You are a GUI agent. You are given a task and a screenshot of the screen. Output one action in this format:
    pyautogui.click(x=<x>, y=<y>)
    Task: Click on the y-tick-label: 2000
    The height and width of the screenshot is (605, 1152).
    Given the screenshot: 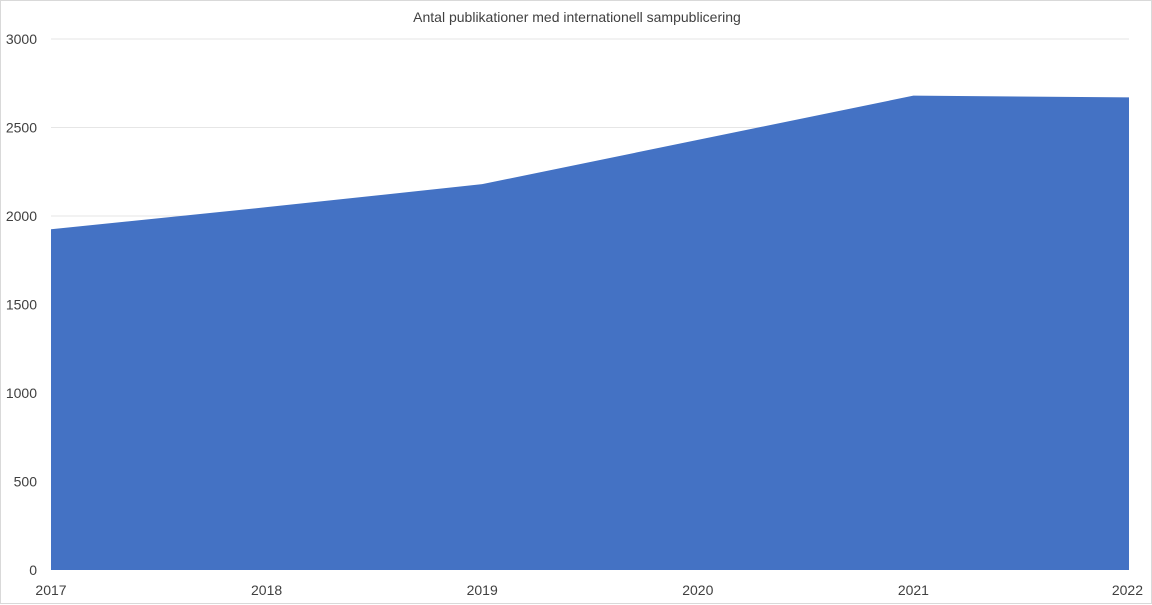 What is the action you would take?
    pyautogui.click(x=21, y=216)
    